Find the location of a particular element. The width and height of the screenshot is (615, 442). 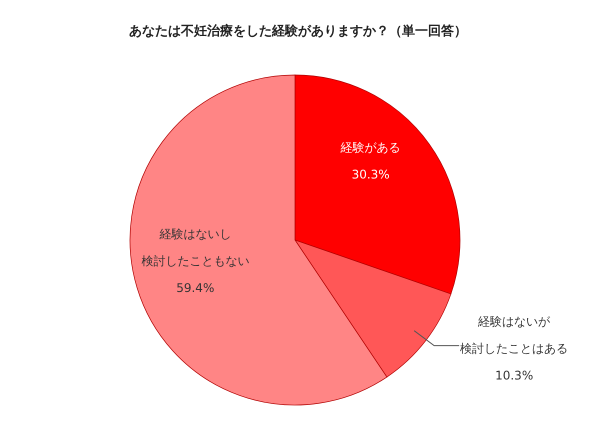

slice-label: 経験はないが検討したことはある is located at coordinates (514, 335).